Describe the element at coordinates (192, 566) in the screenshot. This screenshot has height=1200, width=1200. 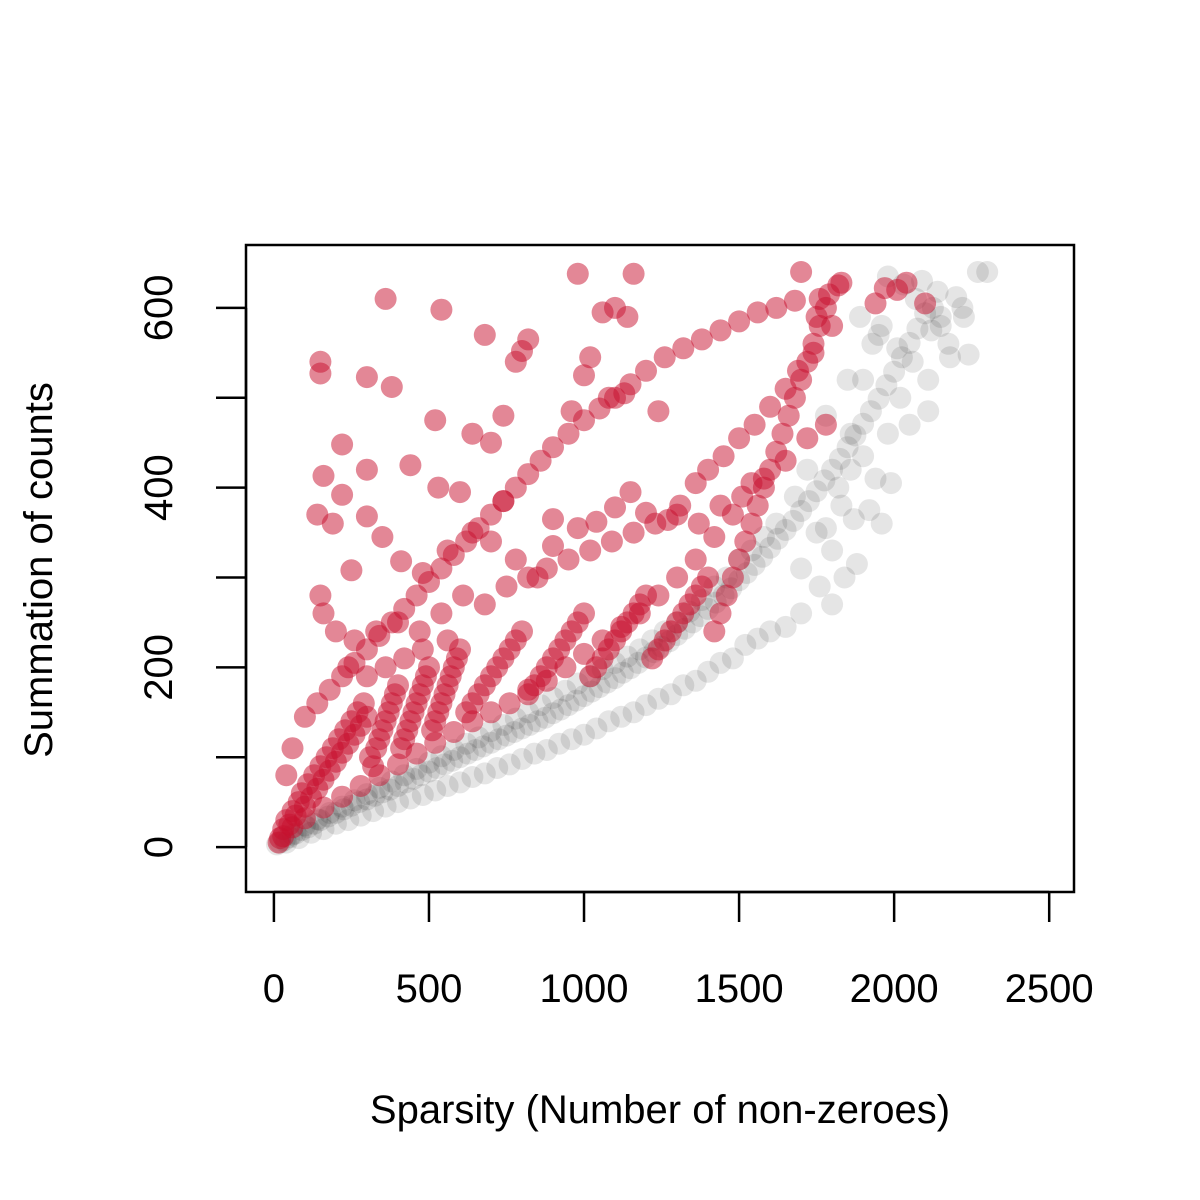
I see `y-axis: 0 200 400 600` at that location.